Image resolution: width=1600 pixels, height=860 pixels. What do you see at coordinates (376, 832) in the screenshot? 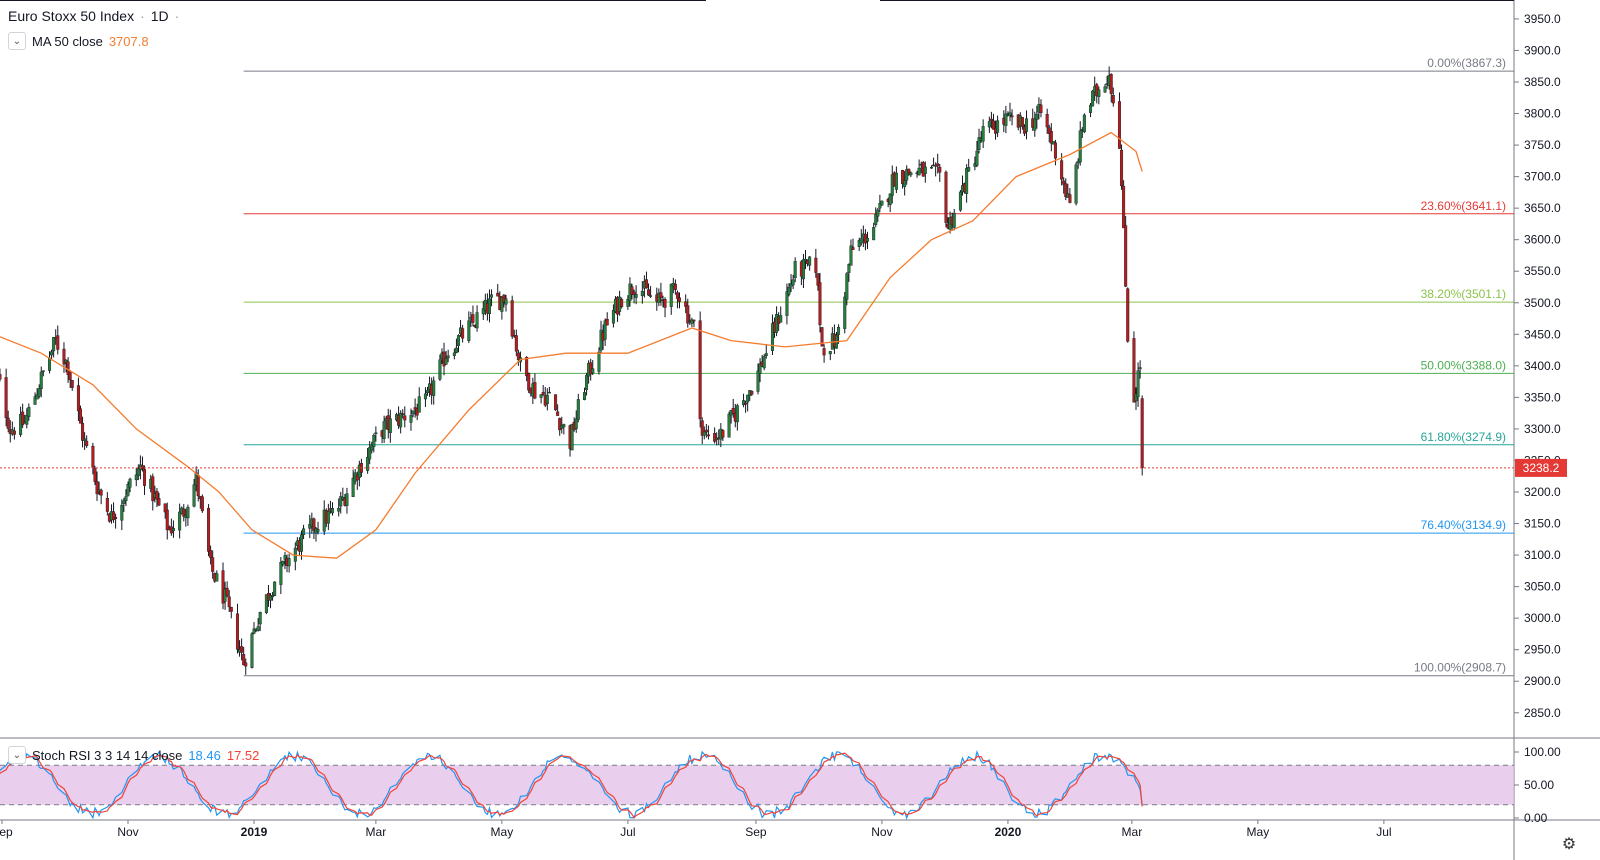
I see `time-tick-label: Mar` at bounding box center [376, 832].